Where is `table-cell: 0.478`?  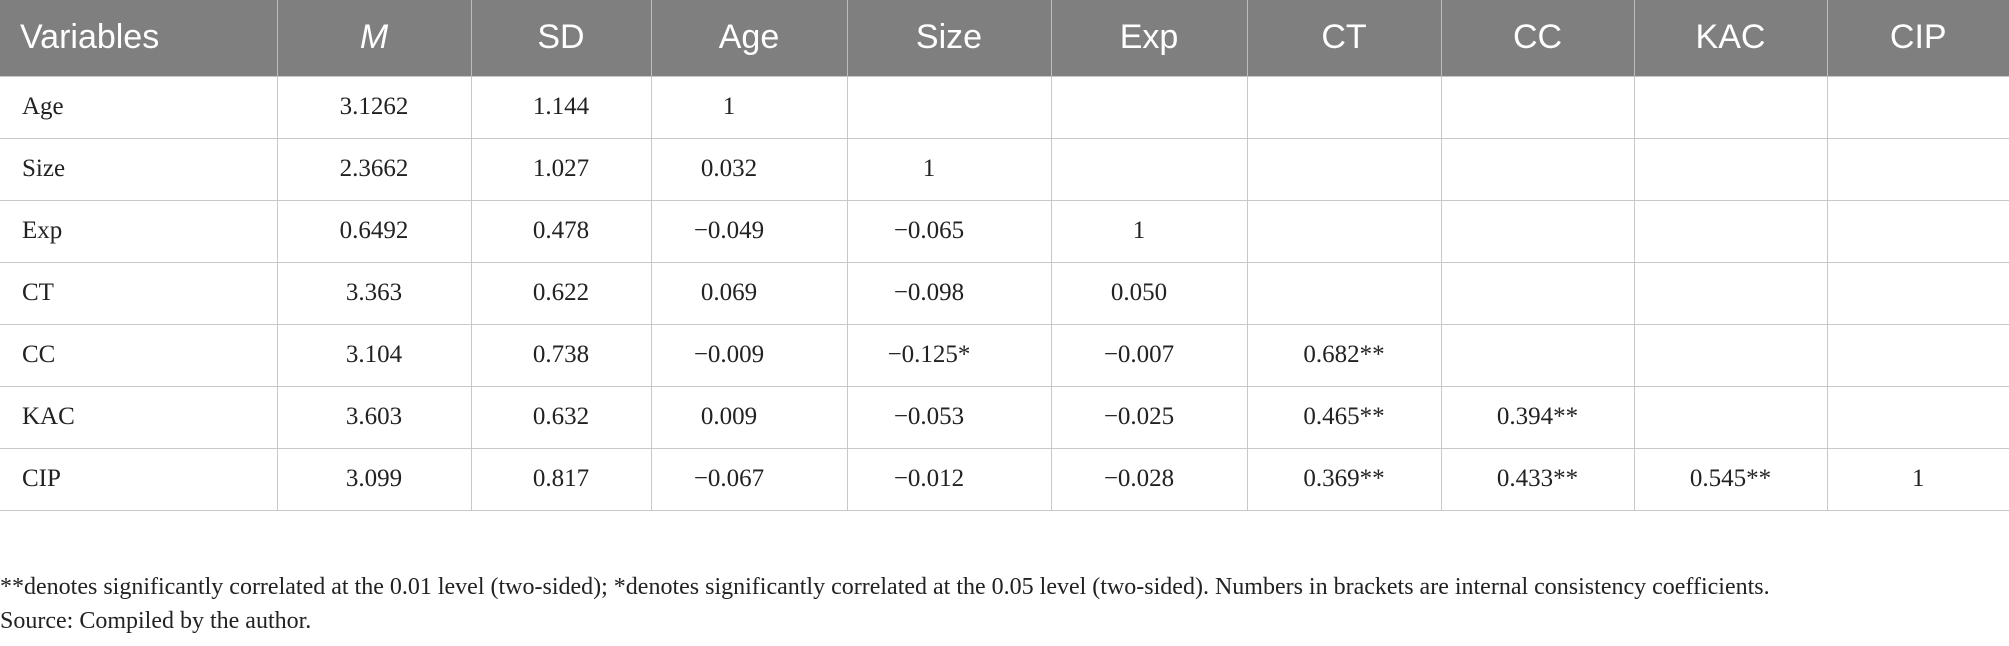 table-cell: 0.478 is located at coordinates (561, 231).